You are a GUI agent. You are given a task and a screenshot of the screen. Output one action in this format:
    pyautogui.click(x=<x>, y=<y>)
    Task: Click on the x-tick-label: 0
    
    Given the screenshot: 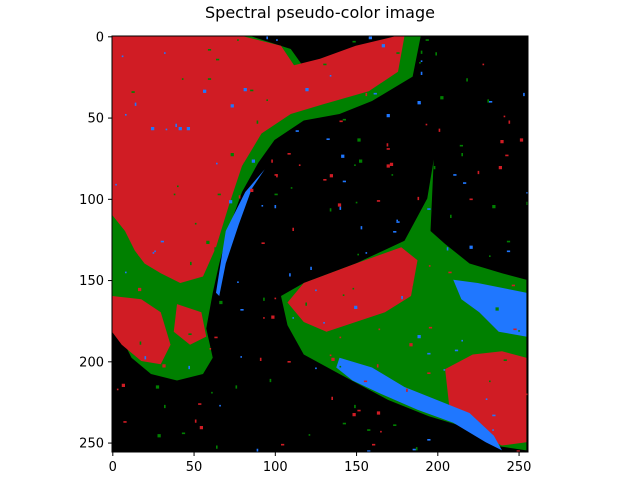 What is the action you would take?
    pyautogui.click(x=113, y=467)
    